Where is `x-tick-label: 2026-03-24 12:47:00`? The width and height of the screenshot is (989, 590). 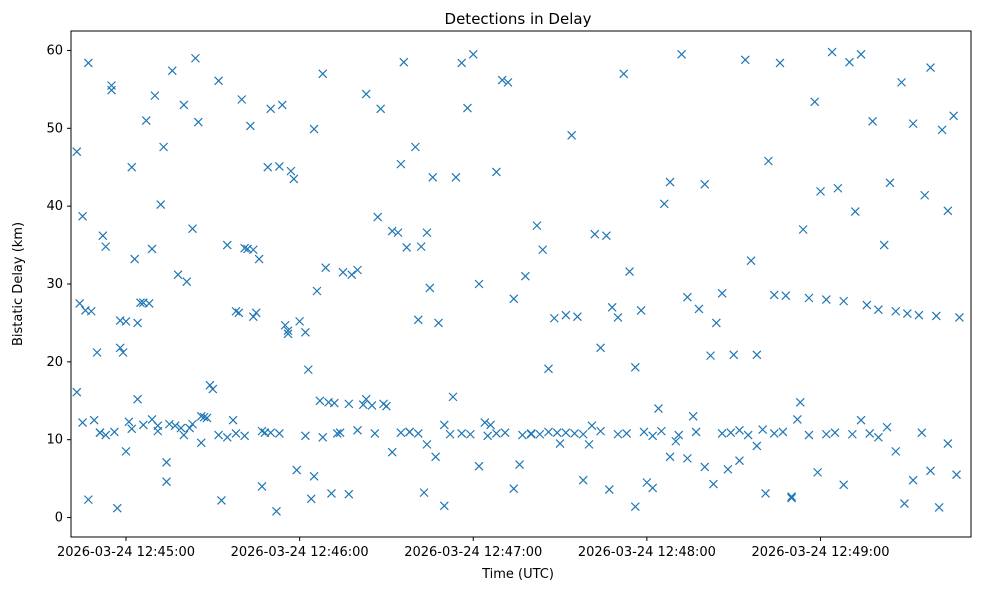 x-tick-label: 2026-03-24 12:47:00 is located at coordinates (473, 552).